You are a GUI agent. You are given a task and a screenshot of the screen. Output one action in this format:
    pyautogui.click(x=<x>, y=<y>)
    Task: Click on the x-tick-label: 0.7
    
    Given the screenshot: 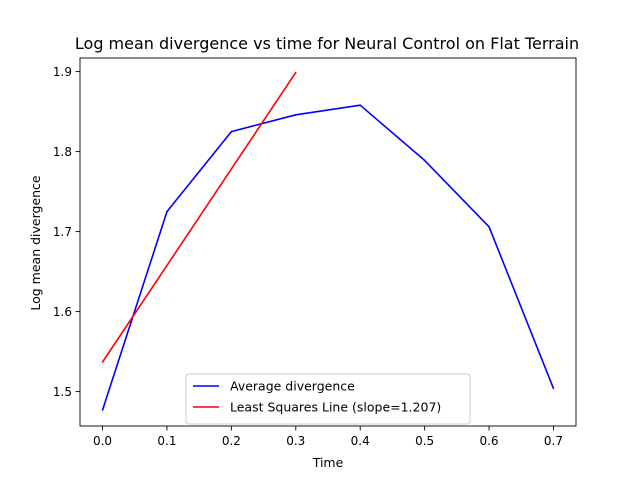 What is the action you would take?
    pyautogui.click(x=553, y=441)
    